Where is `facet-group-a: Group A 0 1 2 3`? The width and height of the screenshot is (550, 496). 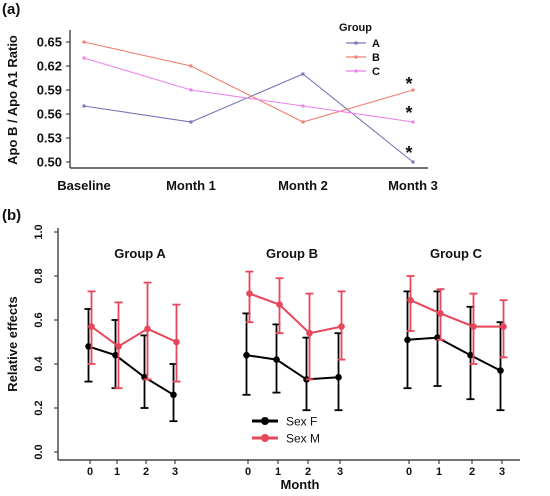 facet-group-a: Group A 0 1 2 3 is located at coordinates (132, 362).